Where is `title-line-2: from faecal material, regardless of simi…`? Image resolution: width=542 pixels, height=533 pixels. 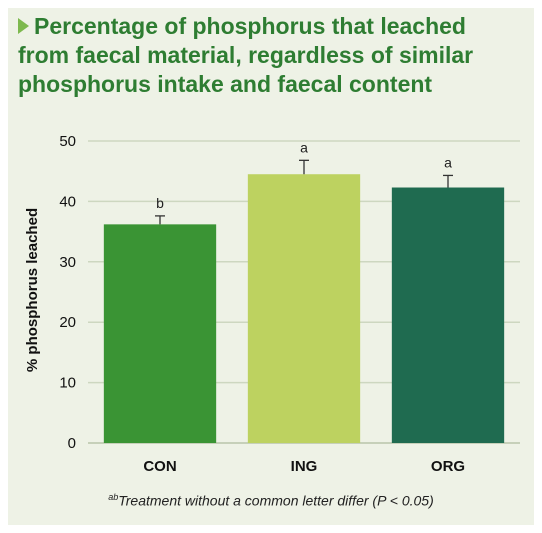
title-line-2: from faecal material, regardless of simi… is located at coordinates (246, 55).